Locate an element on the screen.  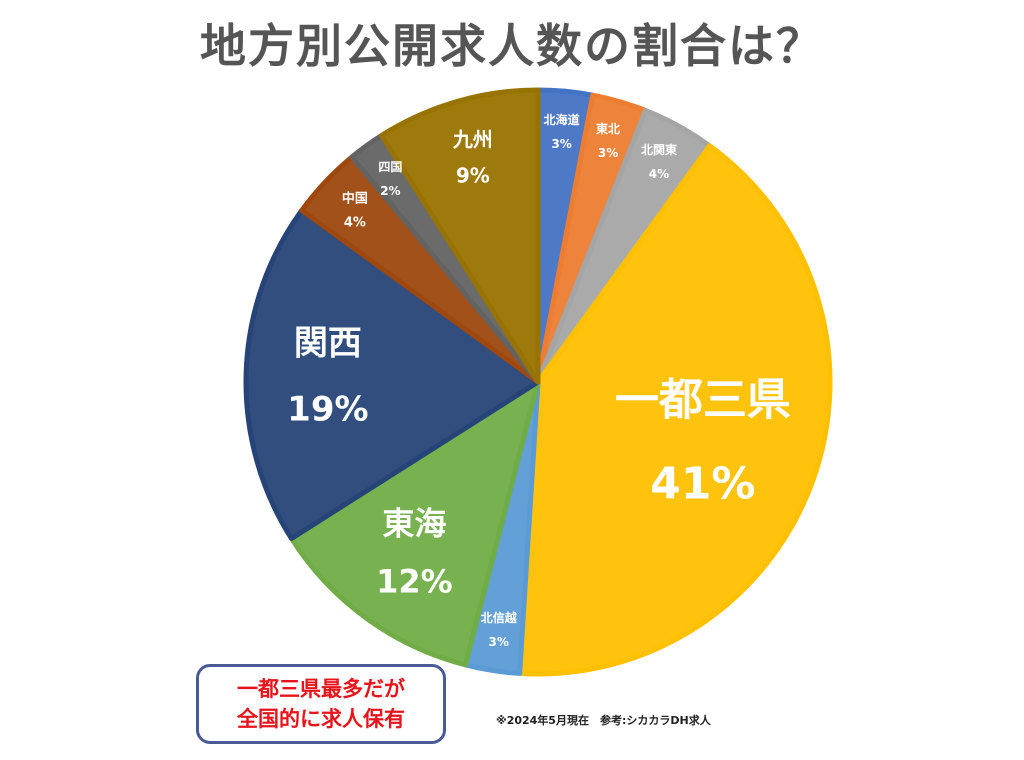
slice-value-4: 3% is located at coordinates (499, 642).